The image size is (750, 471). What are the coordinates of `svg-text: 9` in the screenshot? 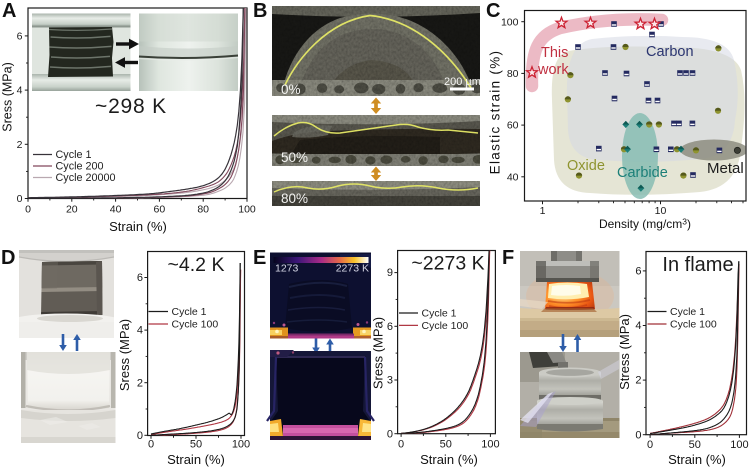 It's located at (390, 273).